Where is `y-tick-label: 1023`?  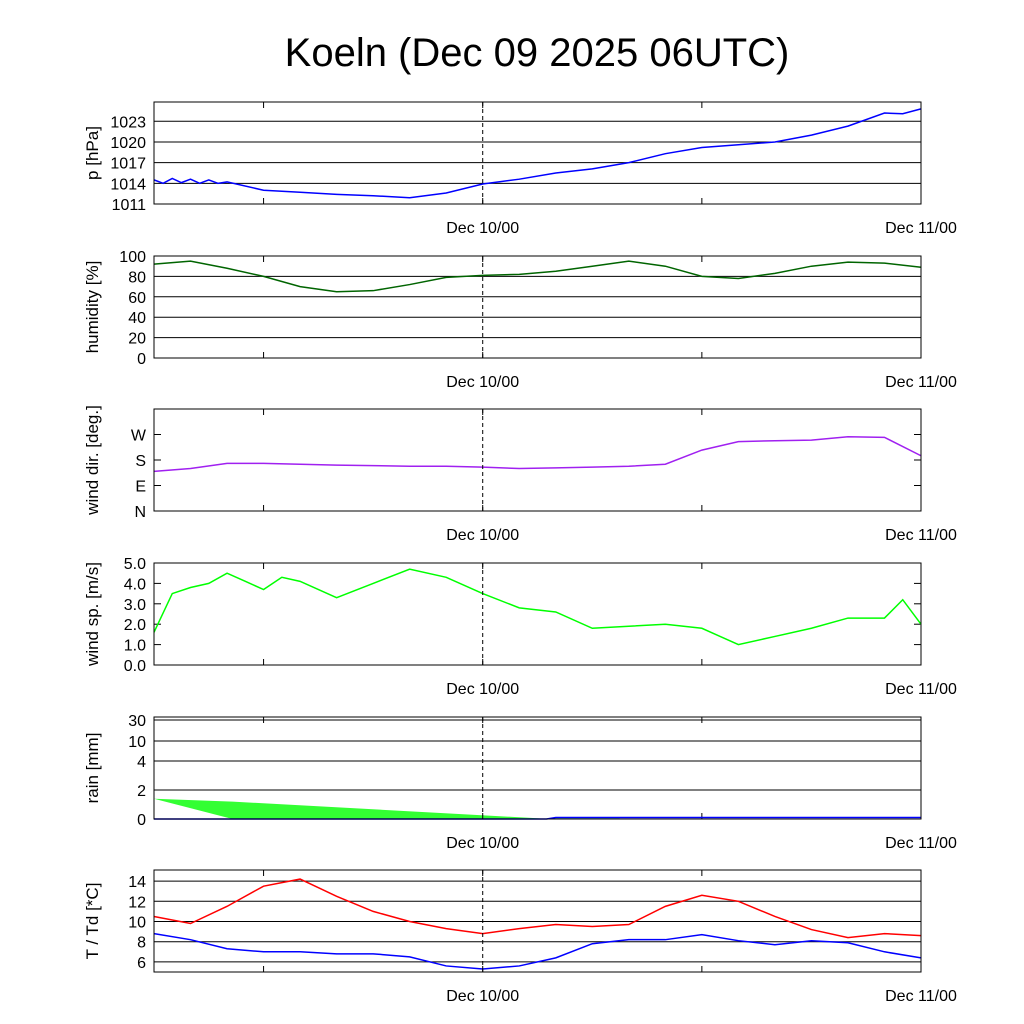 y-tick-label: 1023 is located at coordinates (128, 122).